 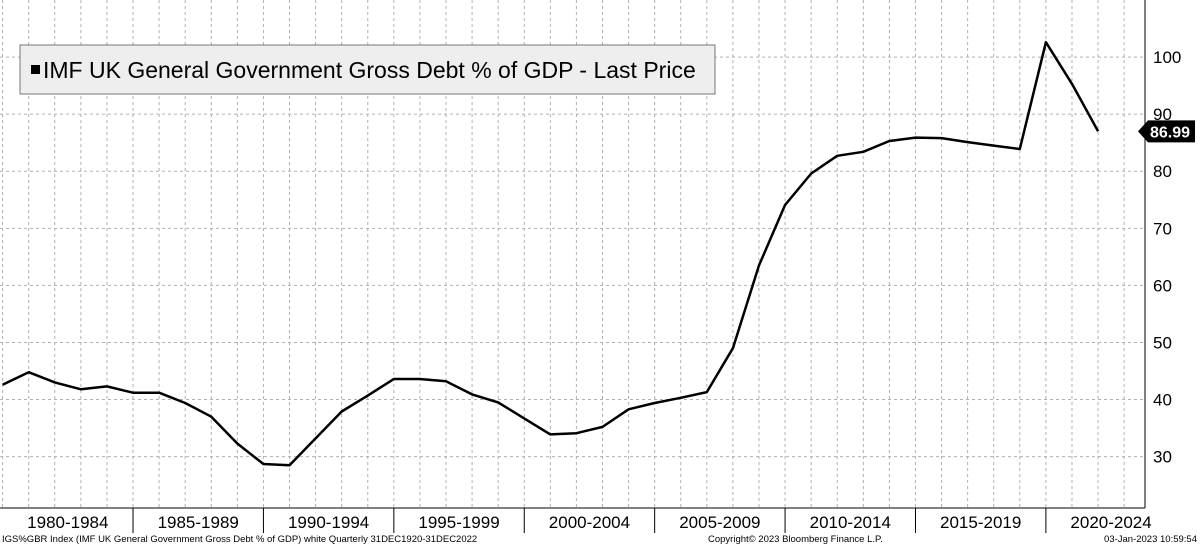 What do you see at coordinates (1150, 539) in the screenshot?
I see `footer-timestamp: 03-Jan-2023 10:59:54` at bounding box center [1150, 539].